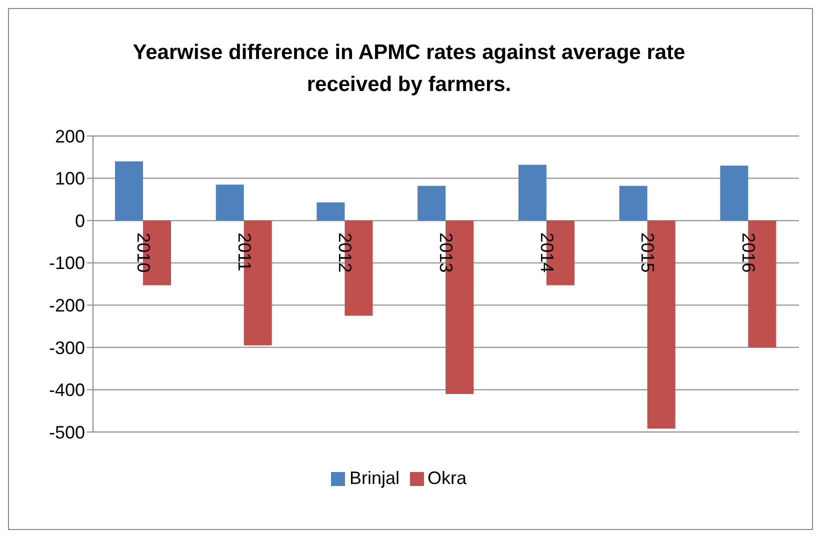  What do you see at coordinates (409, 69) in the screenshot?
I see `chart-title: Yearwise difference in APMC rates against average rate received by farmers.` at bounding box center [409, 69].